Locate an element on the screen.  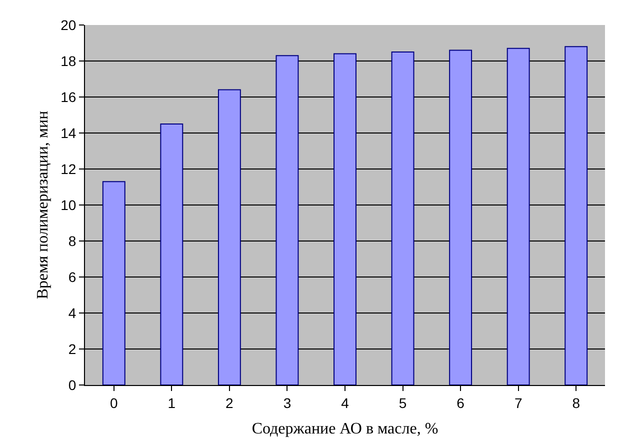
x-axis-title: Содержание АО в масле, % is located at coordinates (345, 429).